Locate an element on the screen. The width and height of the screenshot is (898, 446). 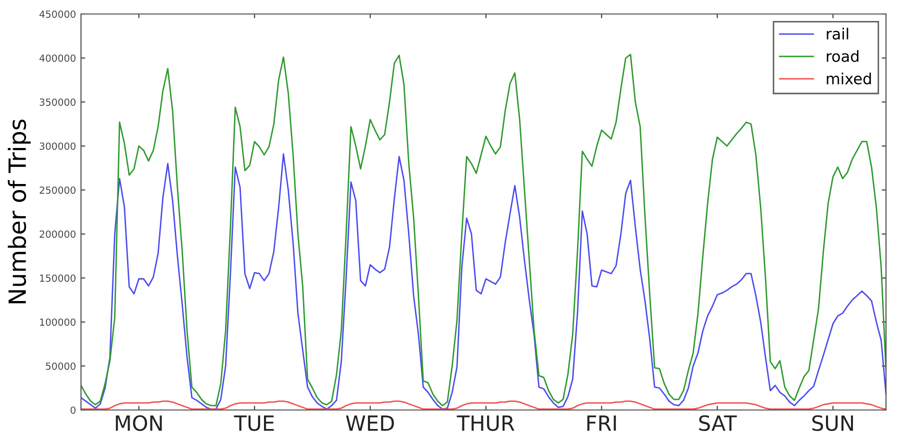
y-axis-title: Number of Trips is located at coordinates (19, 212).